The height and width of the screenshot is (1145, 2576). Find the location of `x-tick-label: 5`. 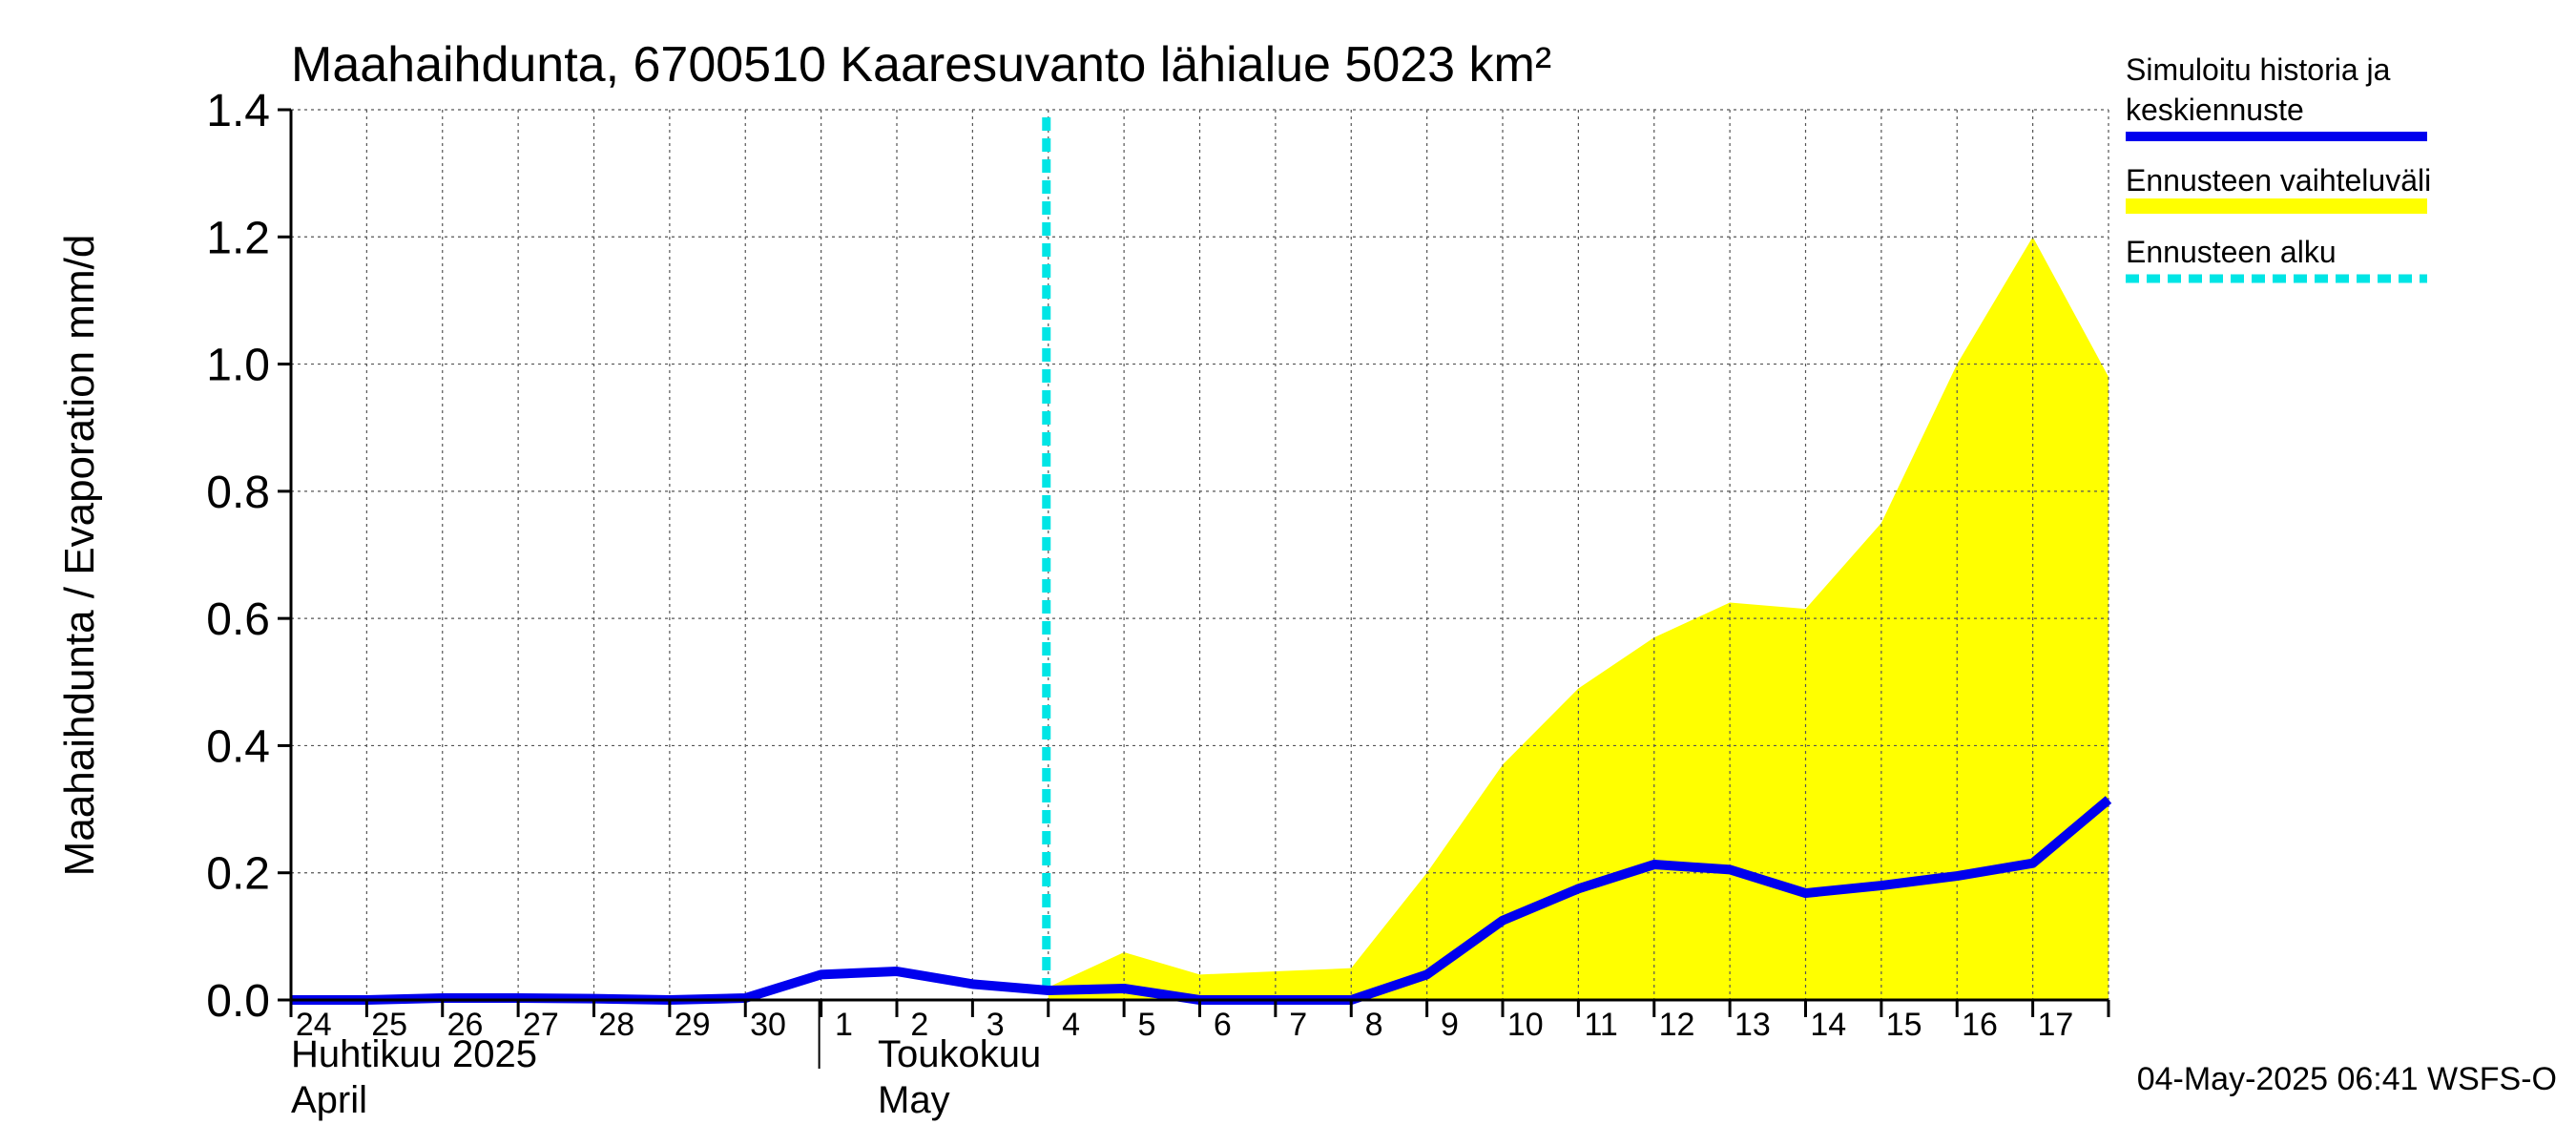

x-tick-label: 5 is located at coordinates (1146, 1025).